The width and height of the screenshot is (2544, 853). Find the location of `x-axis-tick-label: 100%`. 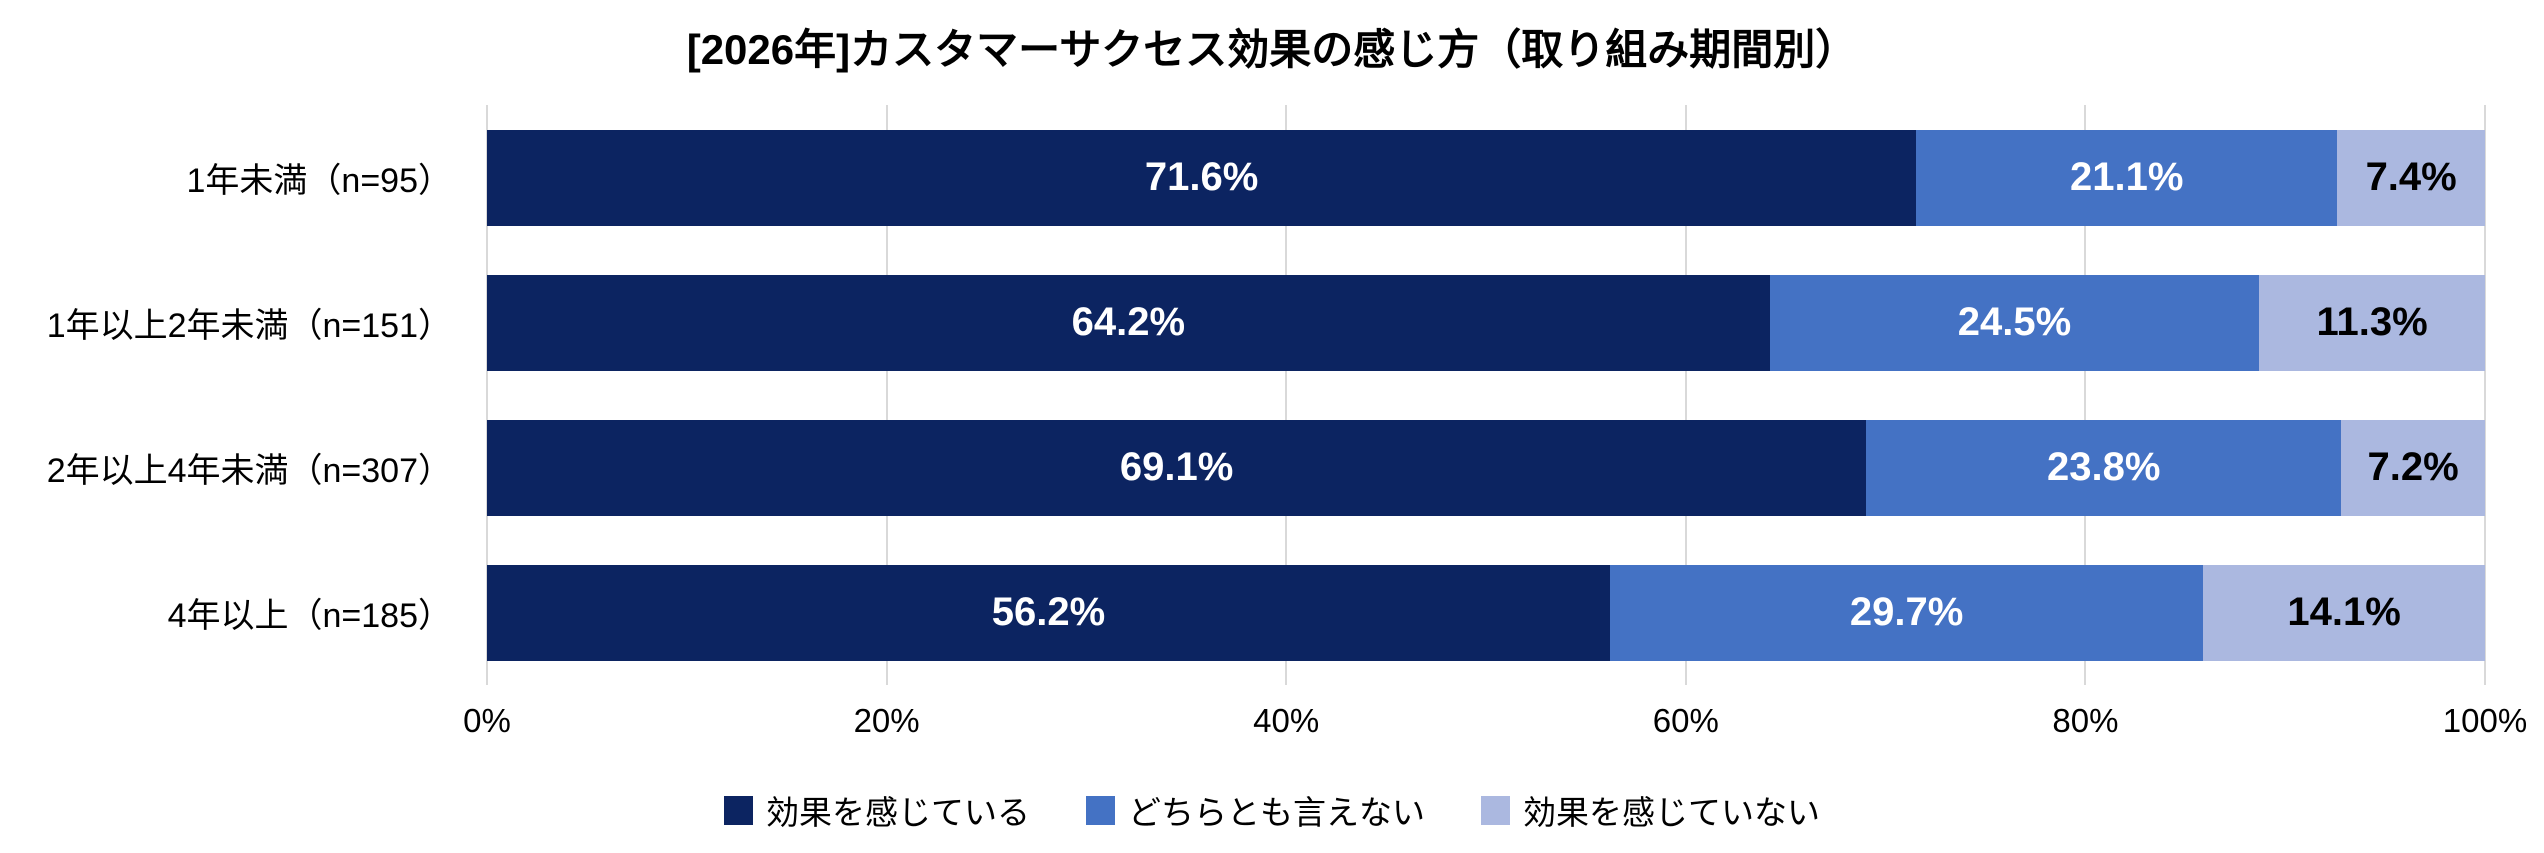

x-axis-tick-label: 100% is located at coordinates (2485, 720).